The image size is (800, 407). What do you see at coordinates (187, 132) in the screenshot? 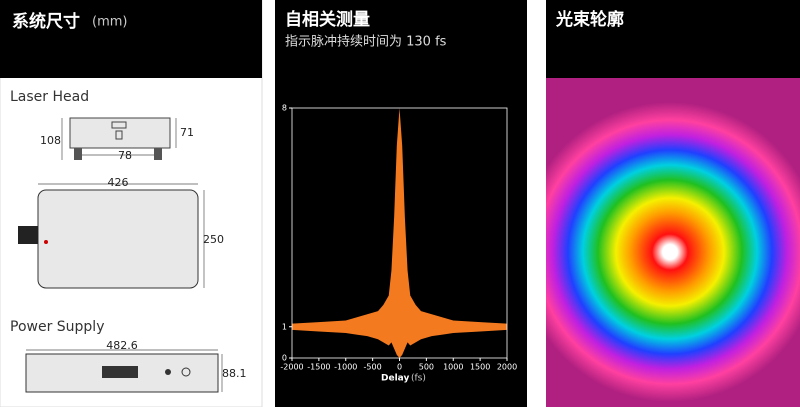
I see `dimension: 71` at bounding box center [187, 132].